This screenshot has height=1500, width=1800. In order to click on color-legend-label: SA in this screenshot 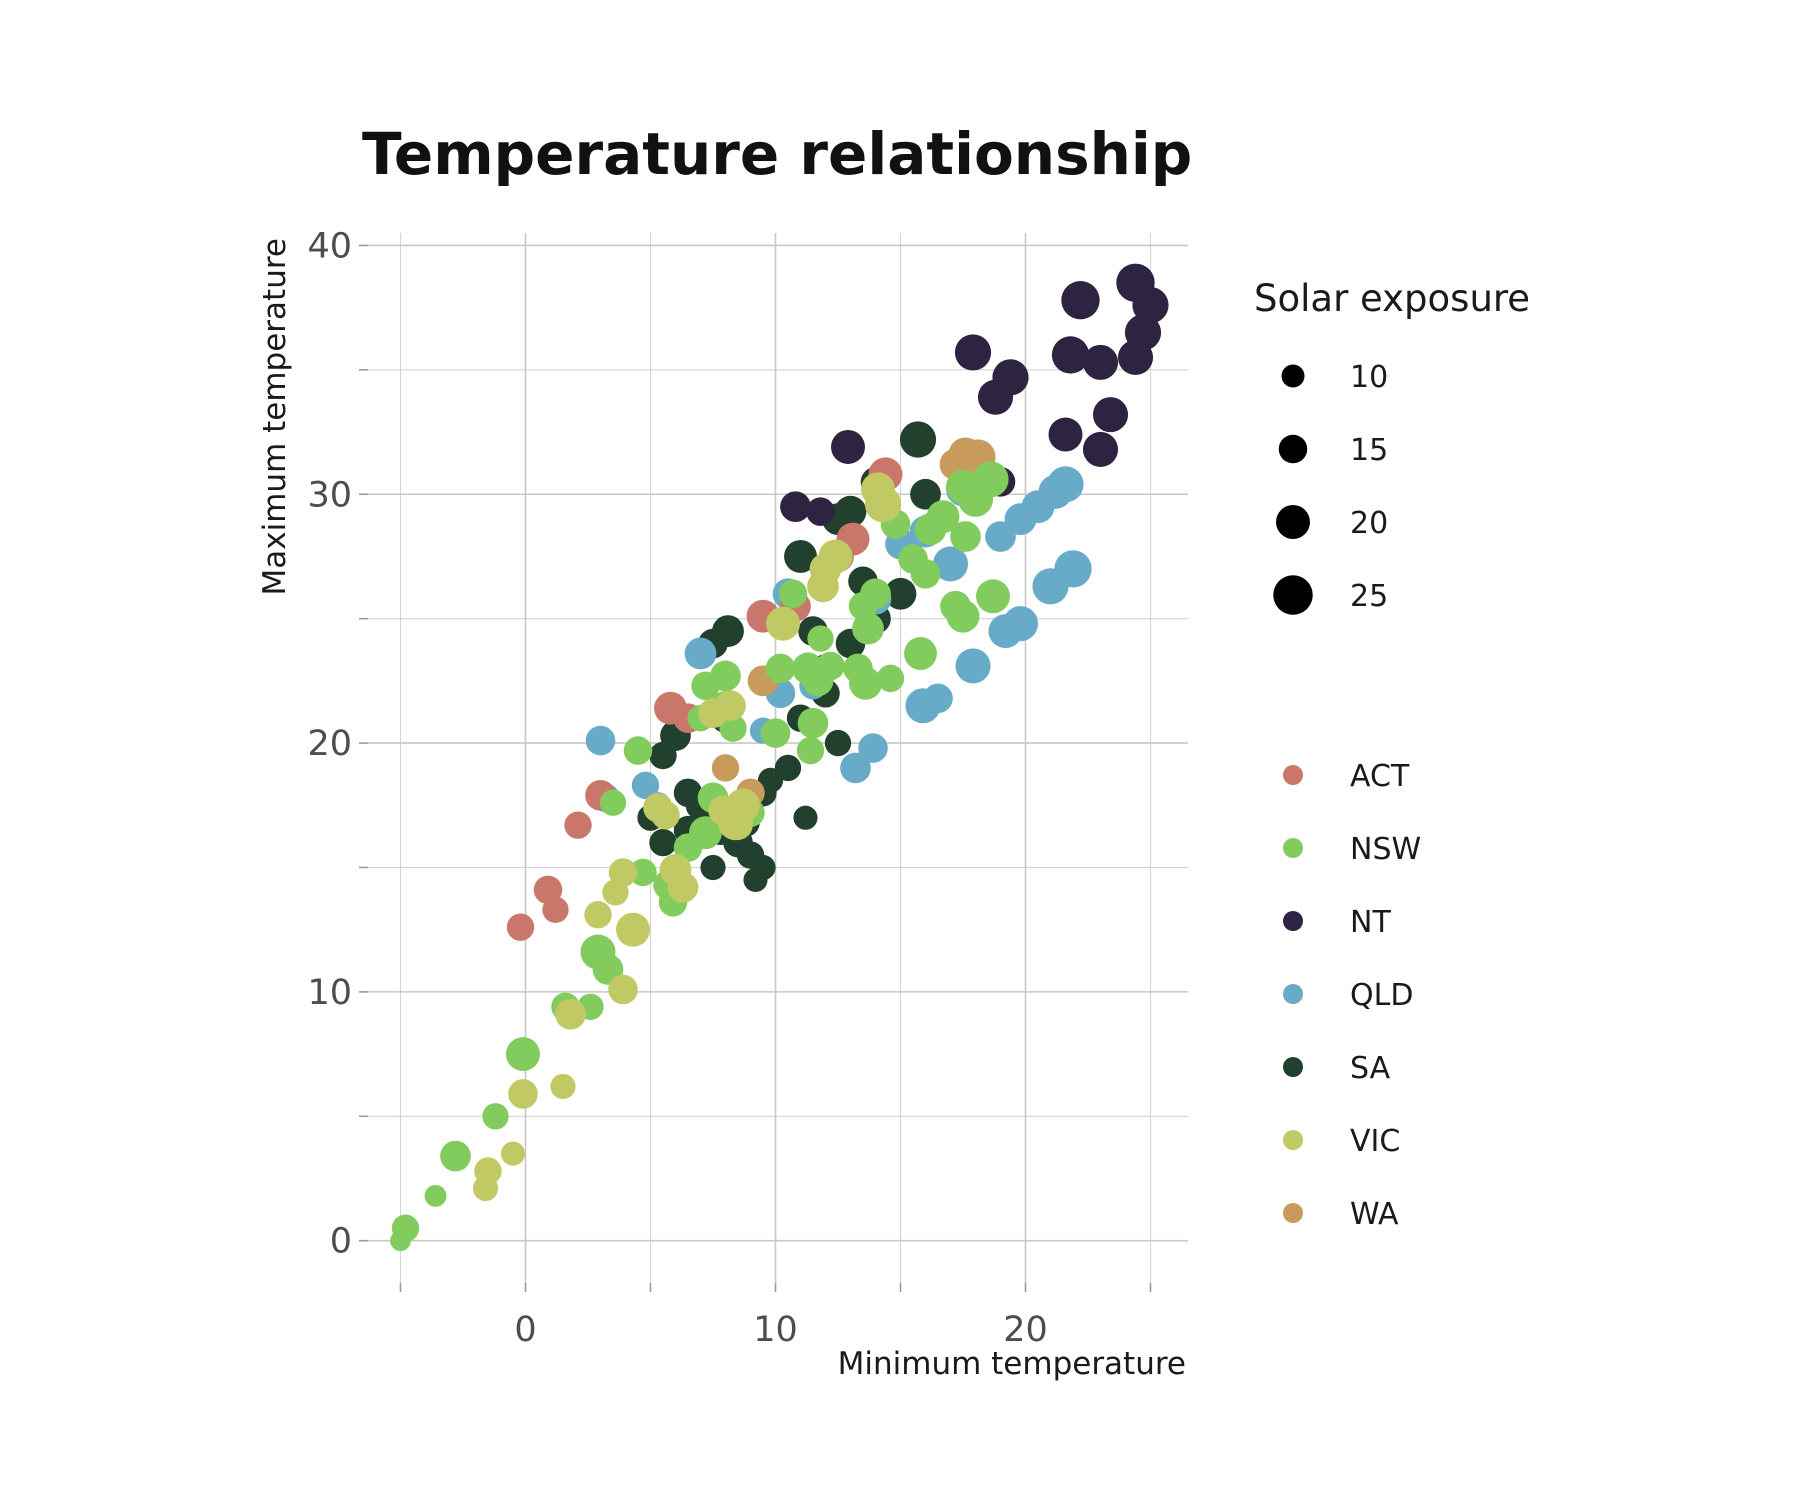, I will do `click(1370, 1068)`.